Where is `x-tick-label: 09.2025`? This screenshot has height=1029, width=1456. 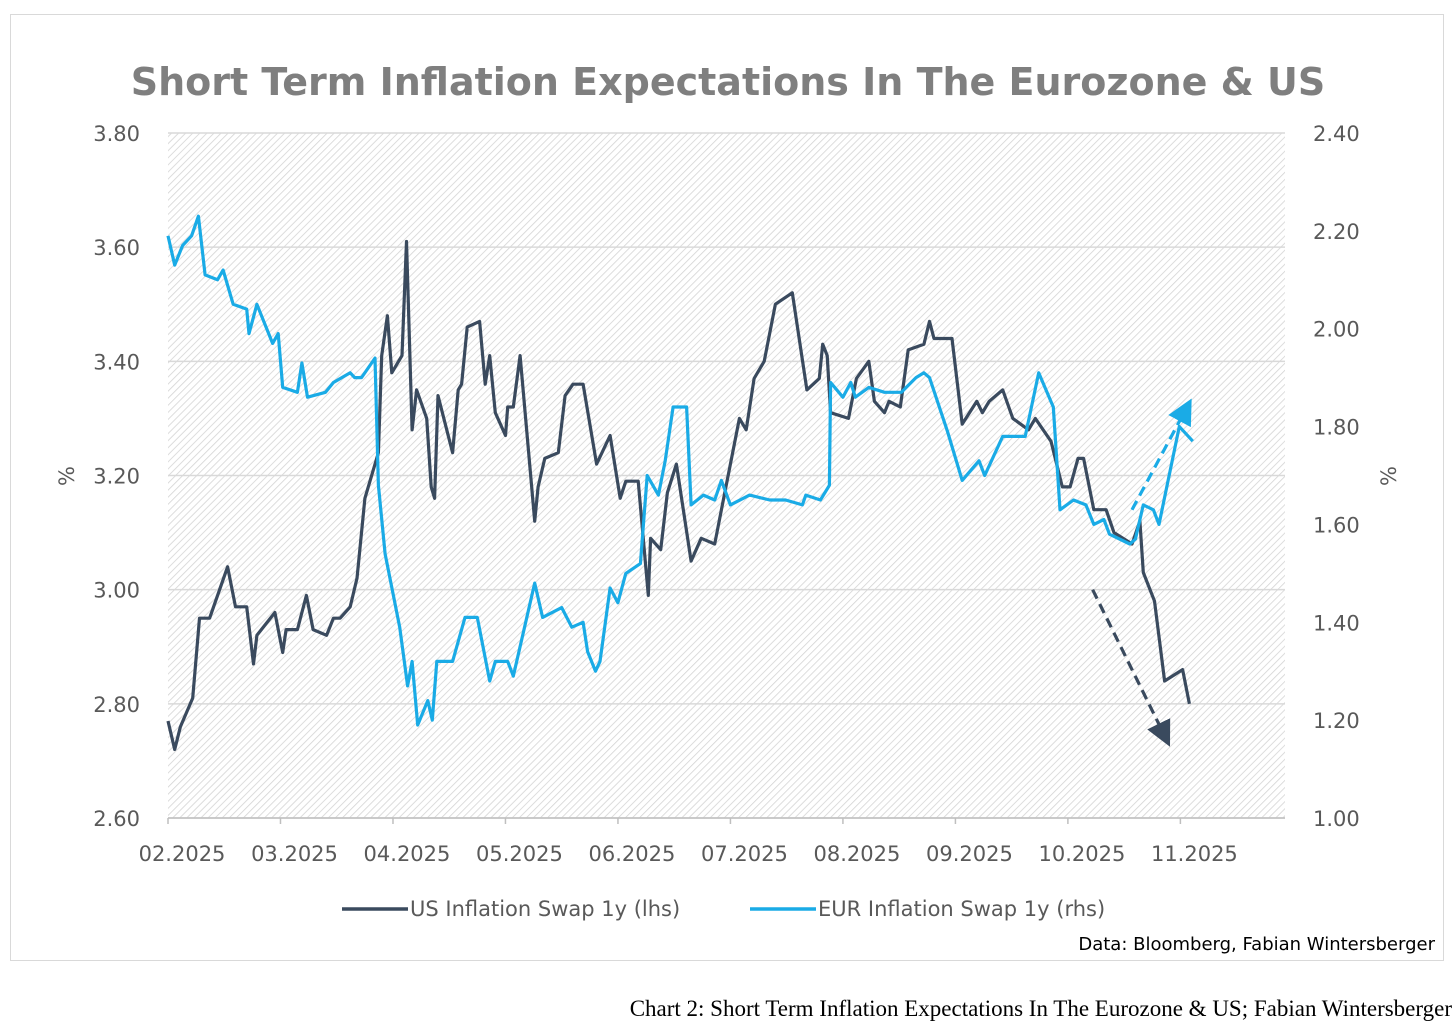 x-tick-label: 09.2025 is located at coordinates (969, 854).